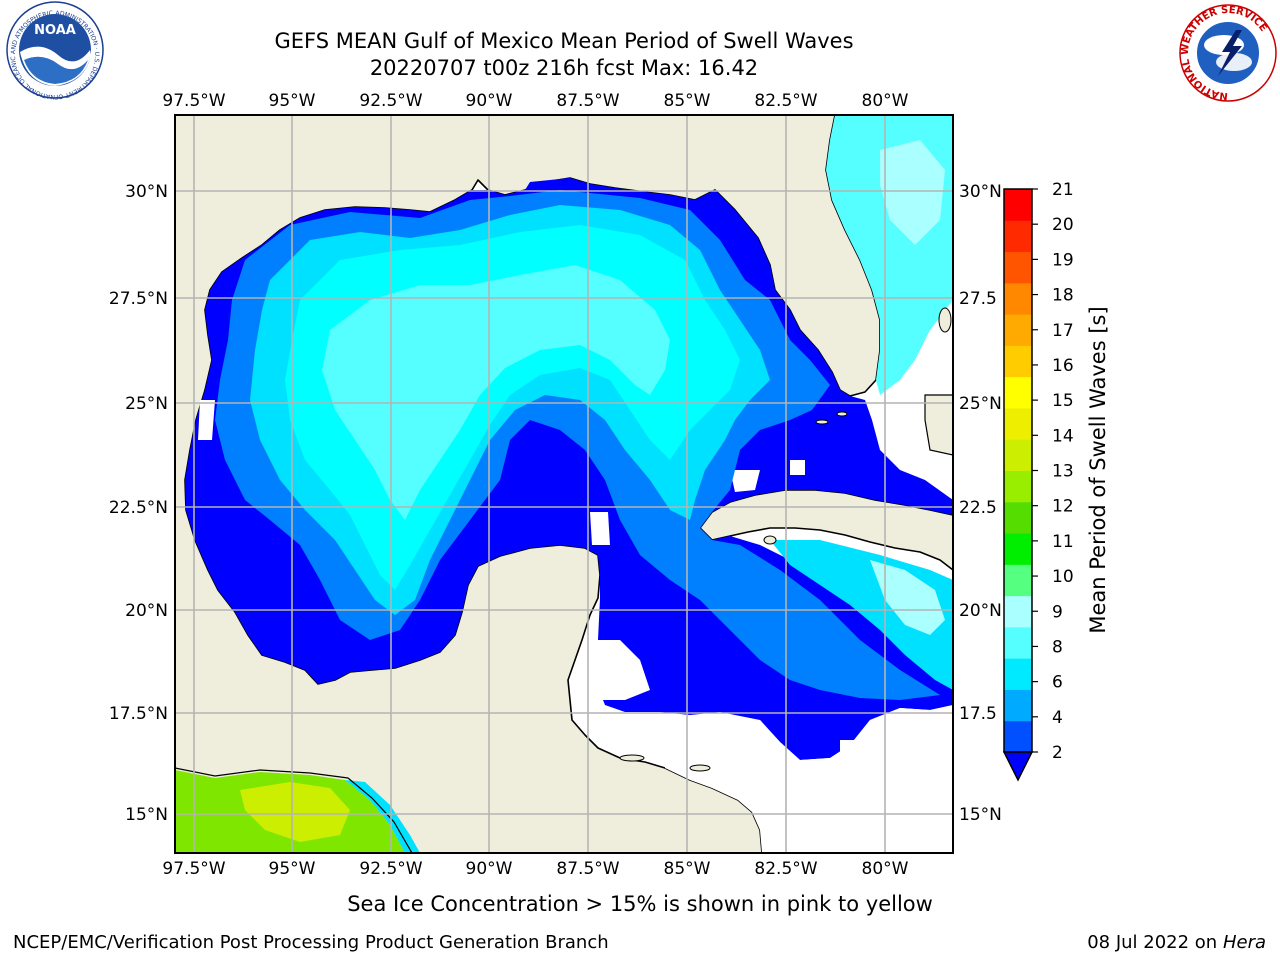  I want to click on land-cuba, so click(826, 530).